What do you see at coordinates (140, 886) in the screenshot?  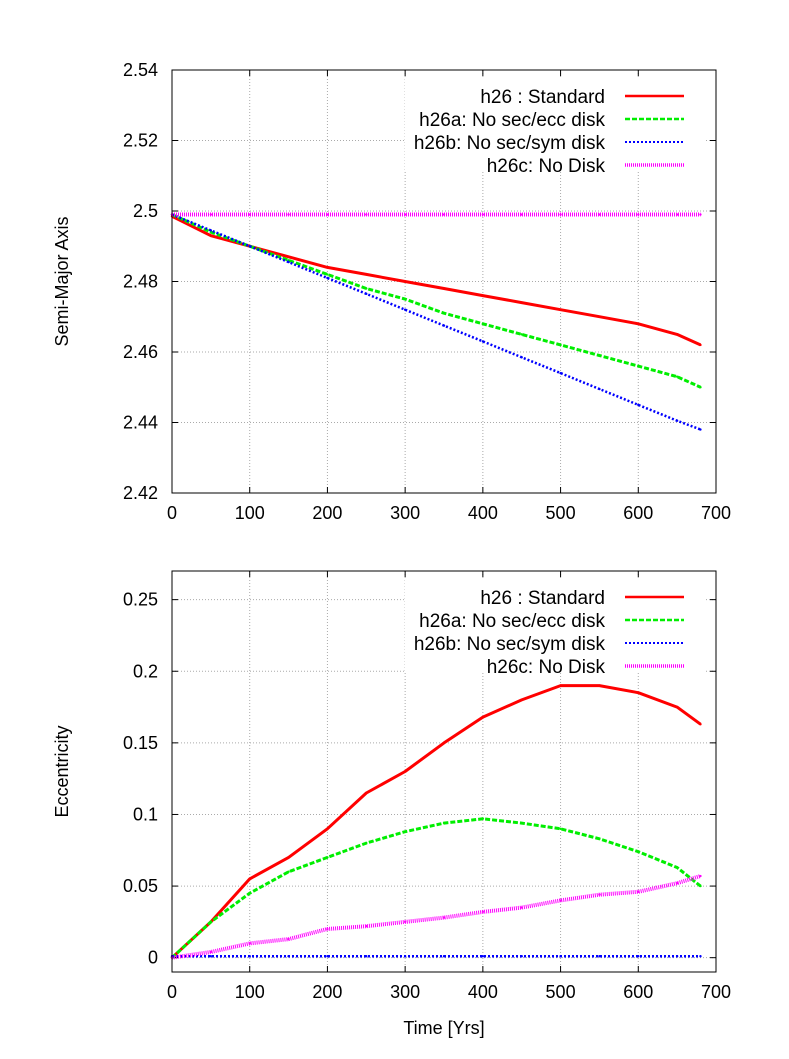 I see `y-tick-label: 0.05` at bounding box center [140, 886].